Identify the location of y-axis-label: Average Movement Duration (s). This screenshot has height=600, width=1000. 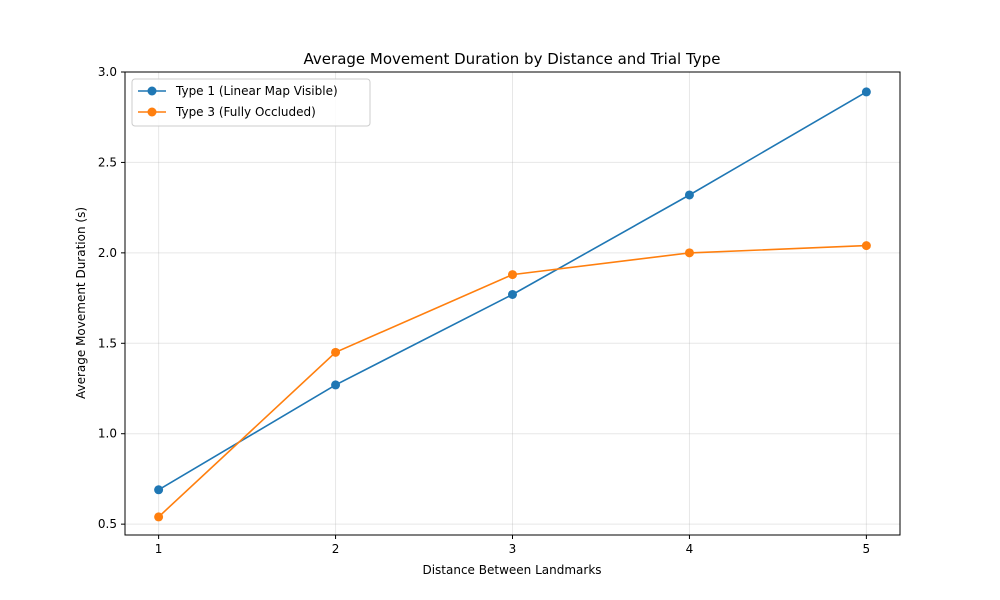
(81, 303).